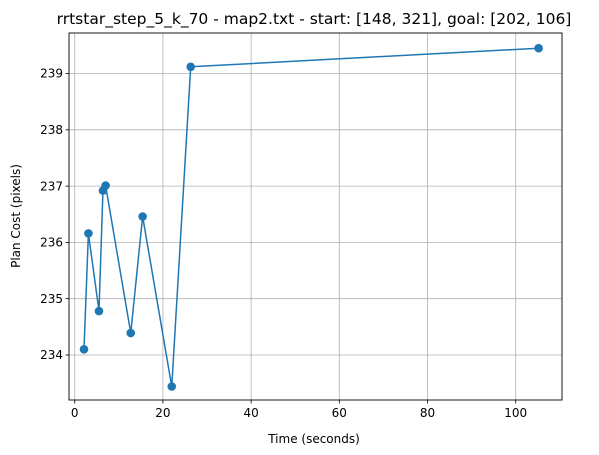 The width and height of the screenshot is (599, 455). I want to click on y-tick-label: 236, so click(51, 243).